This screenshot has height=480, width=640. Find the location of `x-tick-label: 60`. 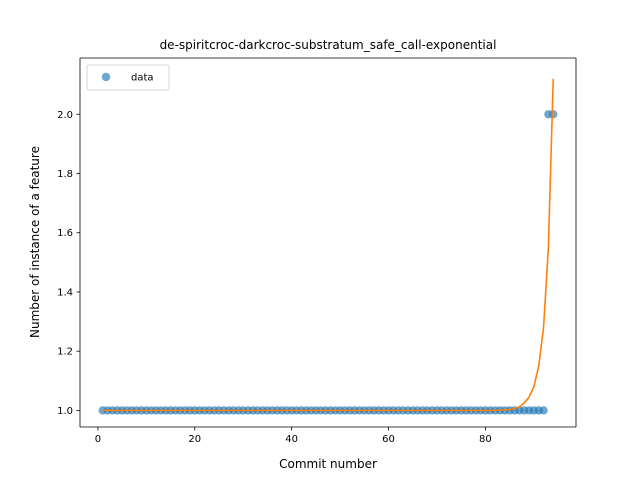

x-tick-label: 60 is located at coordinates (388, 439).